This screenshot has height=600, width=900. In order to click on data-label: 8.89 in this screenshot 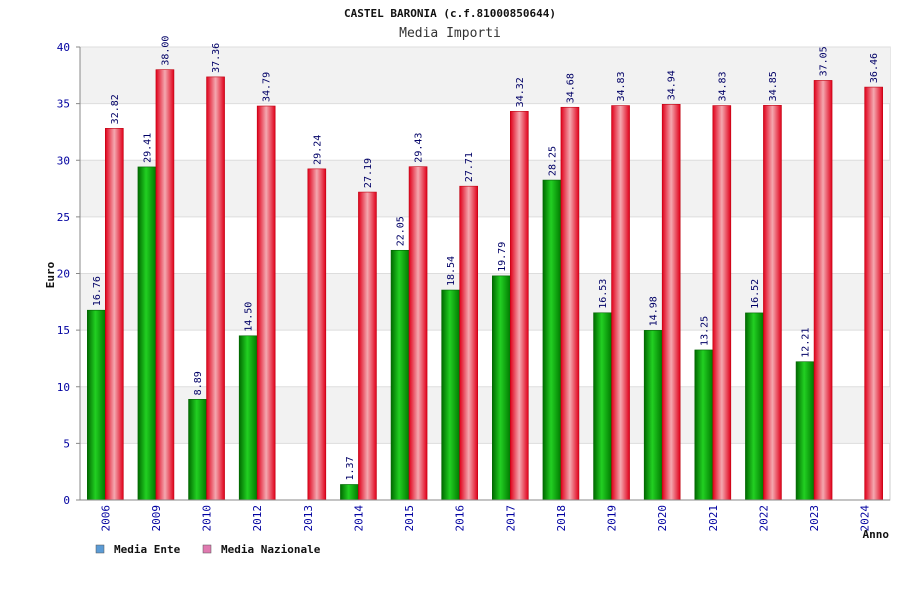, I will do `click(198, 383)`.